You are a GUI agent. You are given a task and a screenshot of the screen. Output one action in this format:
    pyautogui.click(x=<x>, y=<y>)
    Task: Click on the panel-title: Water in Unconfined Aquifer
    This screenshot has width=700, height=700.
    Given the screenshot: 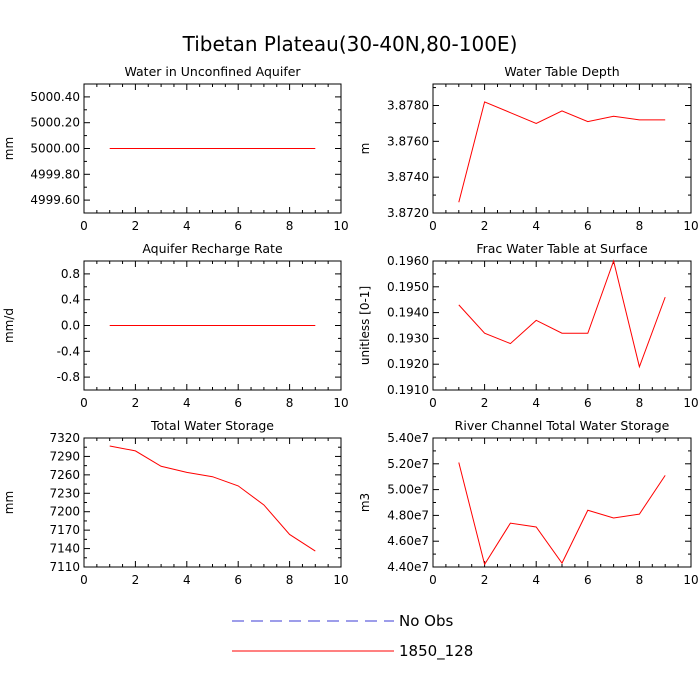 What is the action you would take?
    pyautogui.click(x=212, y=71)
    